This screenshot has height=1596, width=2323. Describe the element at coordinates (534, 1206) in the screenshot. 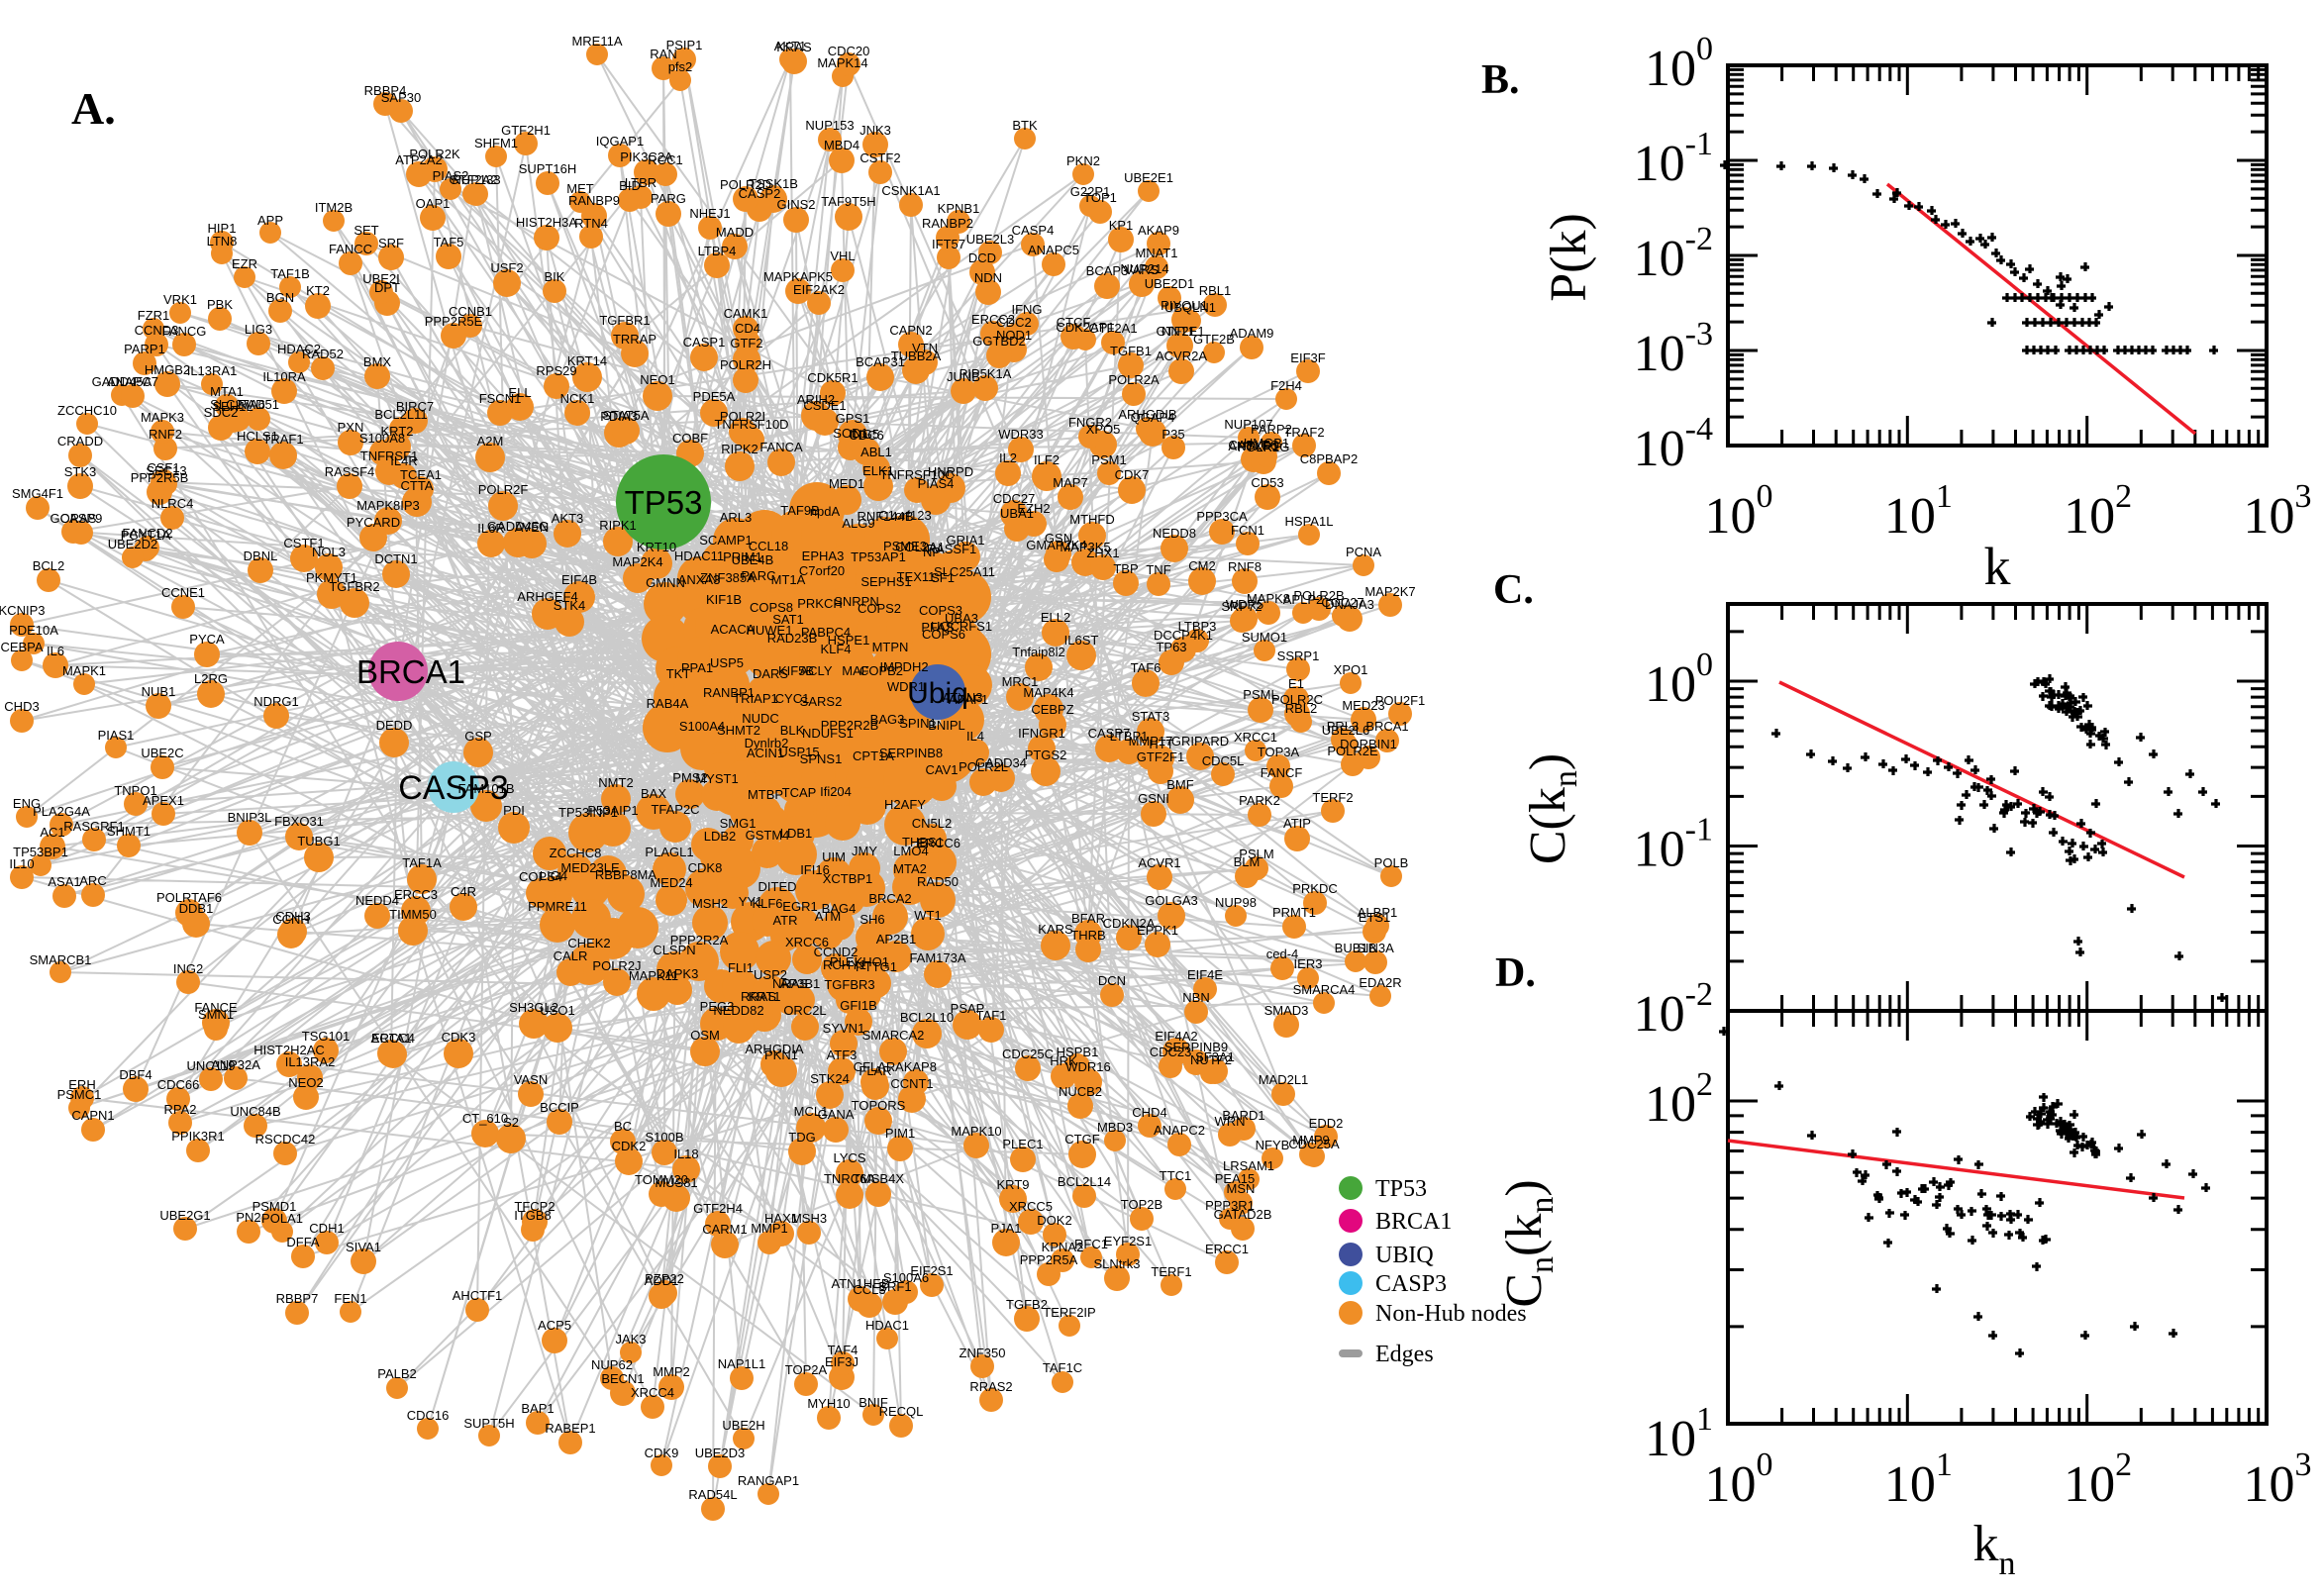

I see `svg-text: TFCP2` at that location.